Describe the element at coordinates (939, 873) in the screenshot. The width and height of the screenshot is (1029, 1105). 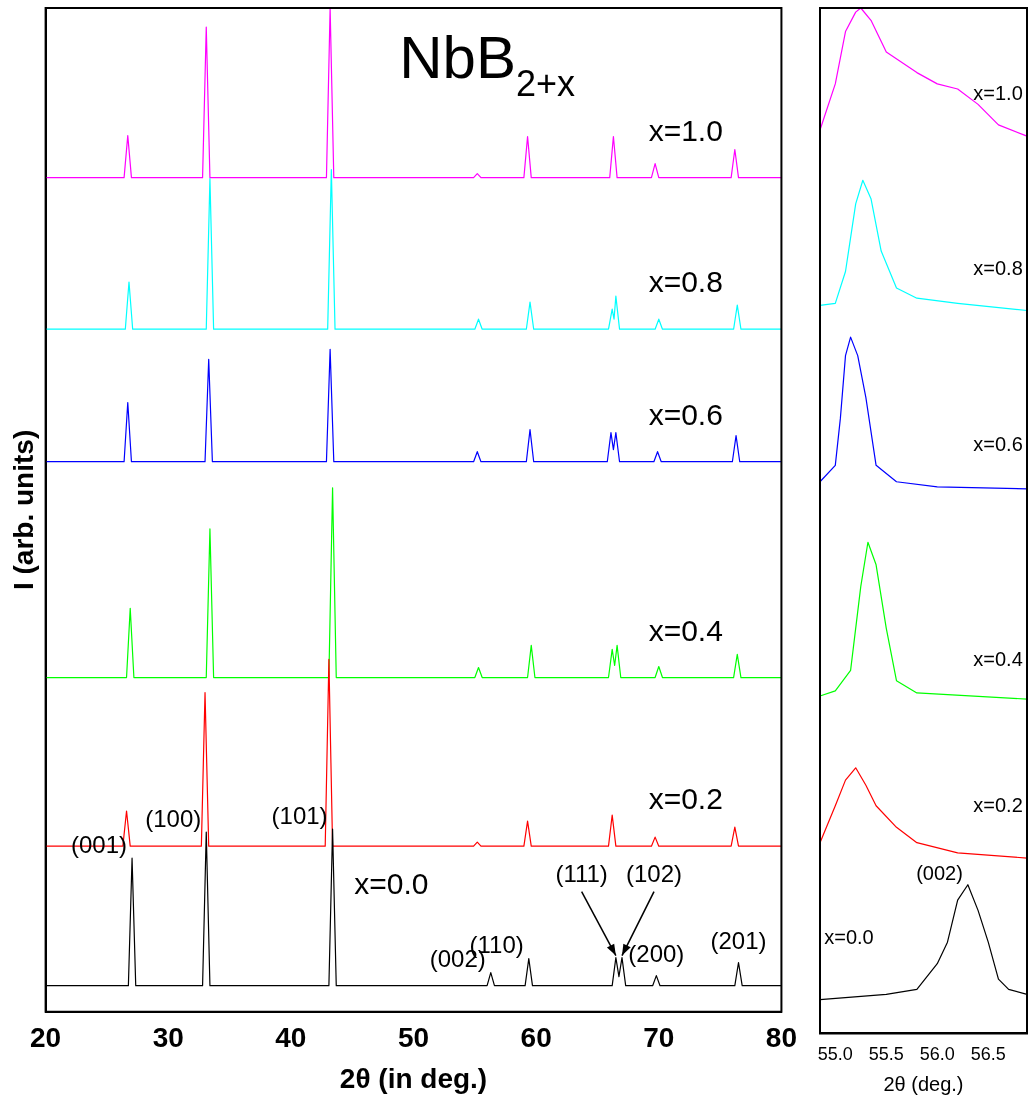
I see `annotation: (002)` at that location.